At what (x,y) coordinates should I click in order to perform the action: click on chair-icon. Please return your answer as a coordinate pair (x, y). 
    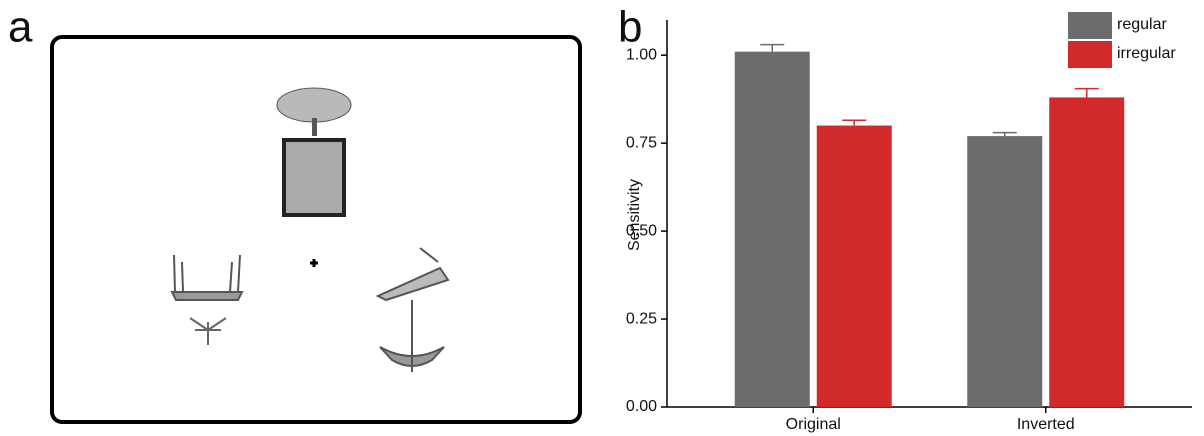
    Looking at the image, I should click on (412, 274).